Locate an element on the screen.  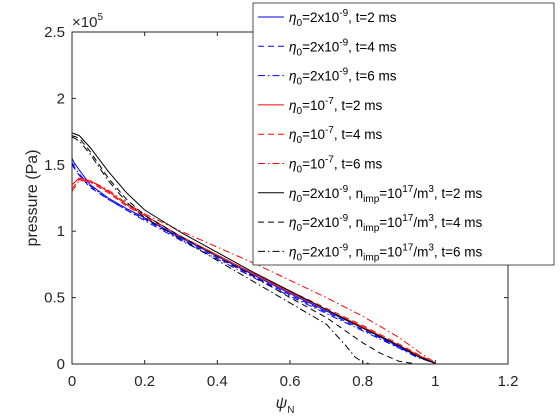
y-tick-label: 1.5 is located at coordinates (54, 165).